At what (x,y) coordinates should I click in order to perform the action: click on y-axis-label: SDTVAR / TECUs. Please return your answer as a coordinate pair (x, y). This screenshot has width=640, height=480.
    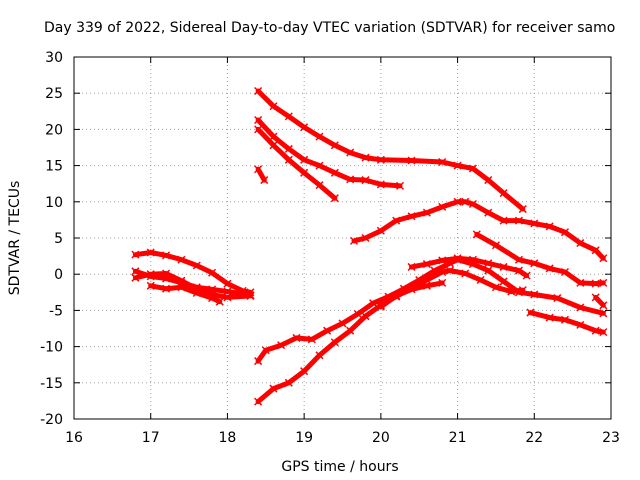
    Looking at the image, I should click on (15, 238).